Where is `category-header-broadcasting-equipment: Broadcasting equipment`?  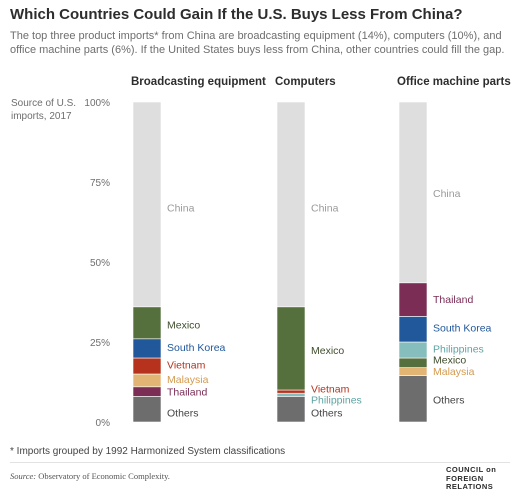
category-header-broadcasting-equipment: Broadcasting equipment is located at coordinates (198, 82).